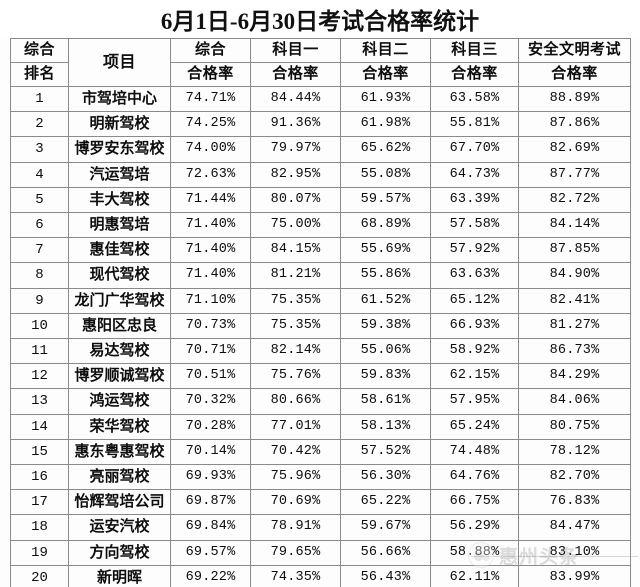 This screenshot has width=640, height=587. What do you see at coordinates (119, 250) in the screenshot?
I see `cell-name: 惠佳驾校` at bounding box center [119, 250].